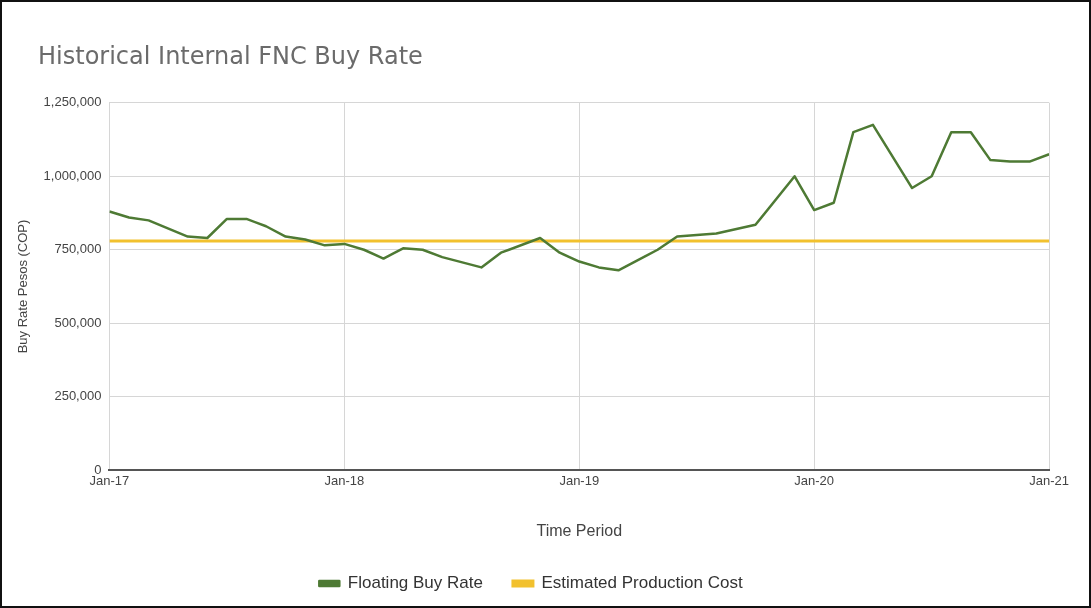 The height and width of the screenshot is (608, 1091). Describe the element at coordinates (23, 286) in the screenshot. I see `y-axis-title: Buy Rate Pesos (COP)` at that location.